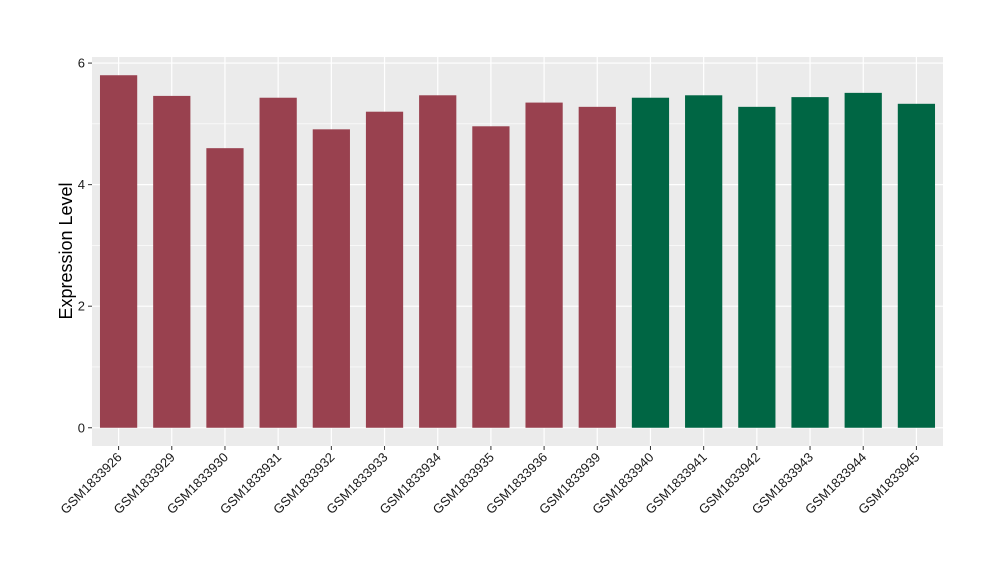 Image resolution: width=1000 pixels, height=580 pixels. What do you see at coordinates (331, 278) in the screenshot?
I see `bar-GSM1833932` at bounding box center [331, 278].